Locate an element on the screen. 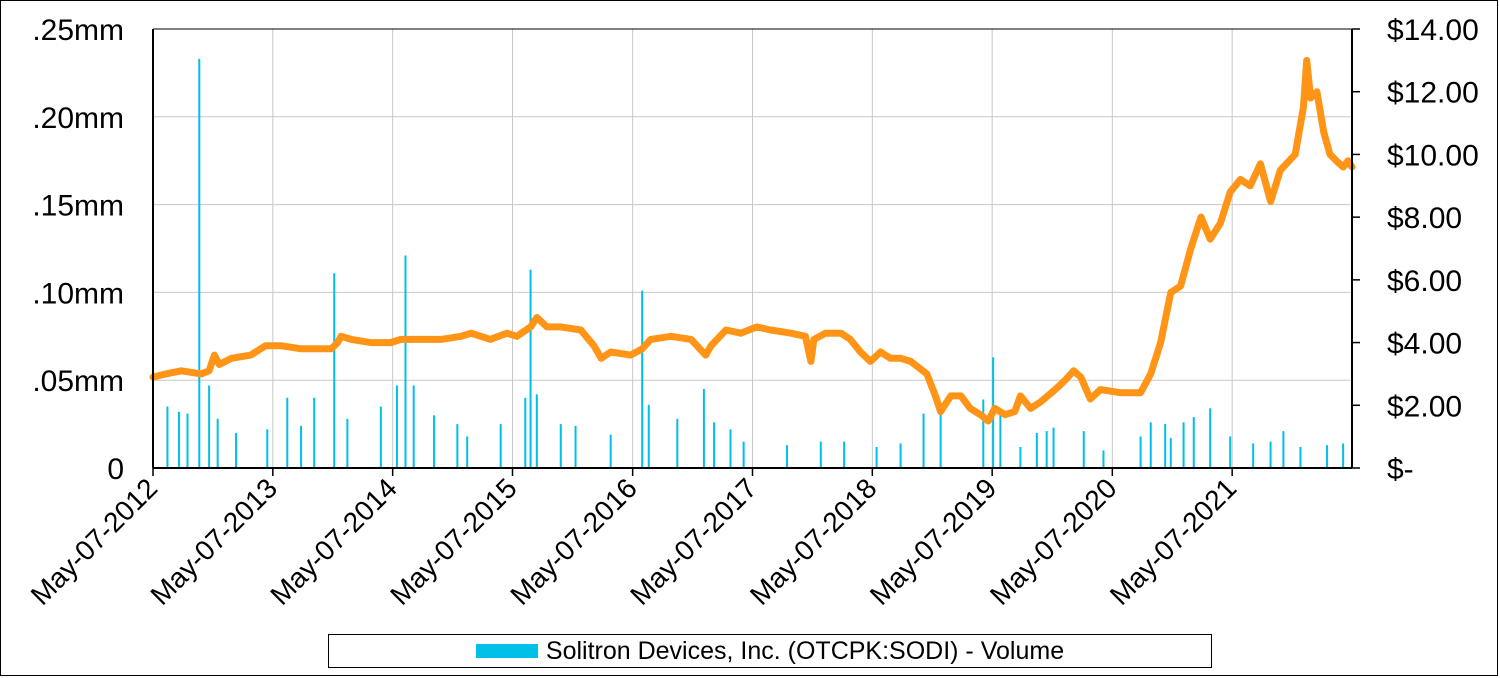 The height and width of the screenshot is (678, 1500). x-tick-label: May-07-2013 is located at coordinates (213, 541).